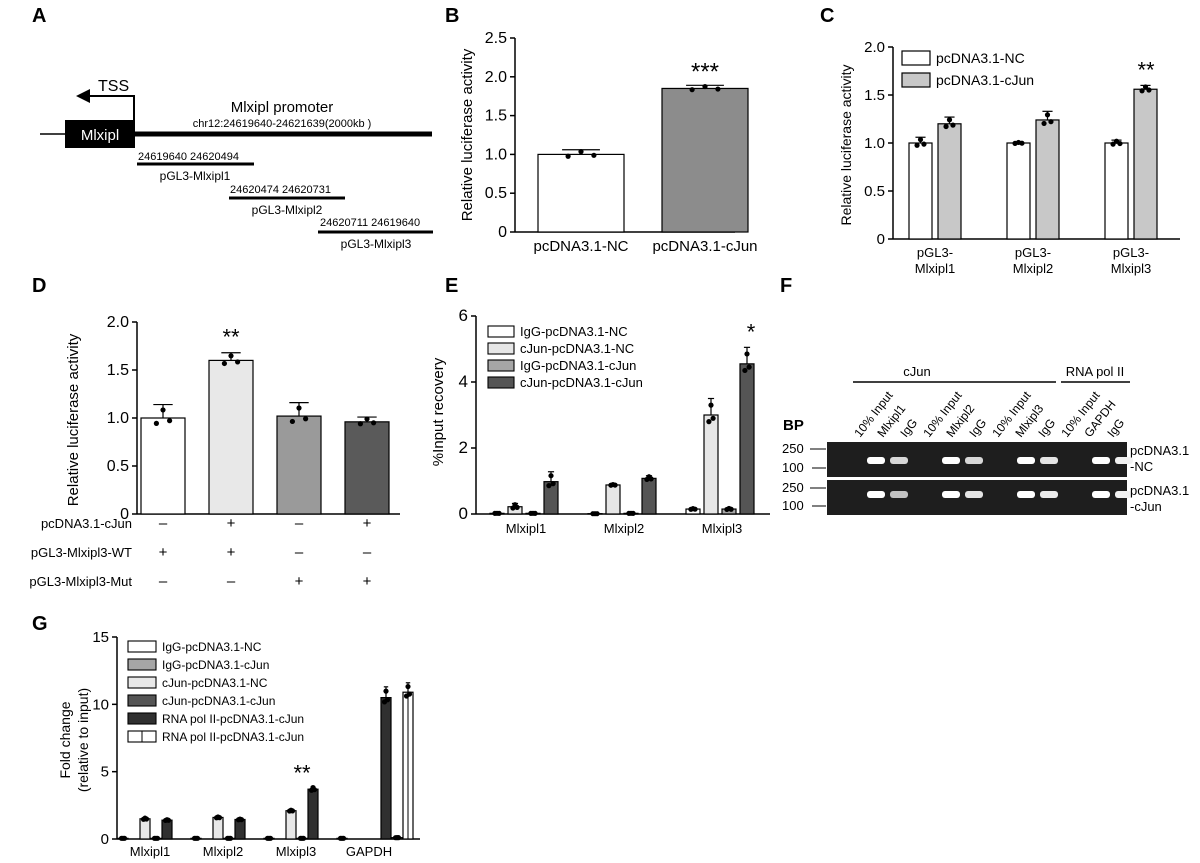 This screenshot has height=863, width=1200. What do you see at coordinates (1141, 466) in the screenshot?
I see `row-label-nc-2: -NC` at bounding box center [1141, 466].